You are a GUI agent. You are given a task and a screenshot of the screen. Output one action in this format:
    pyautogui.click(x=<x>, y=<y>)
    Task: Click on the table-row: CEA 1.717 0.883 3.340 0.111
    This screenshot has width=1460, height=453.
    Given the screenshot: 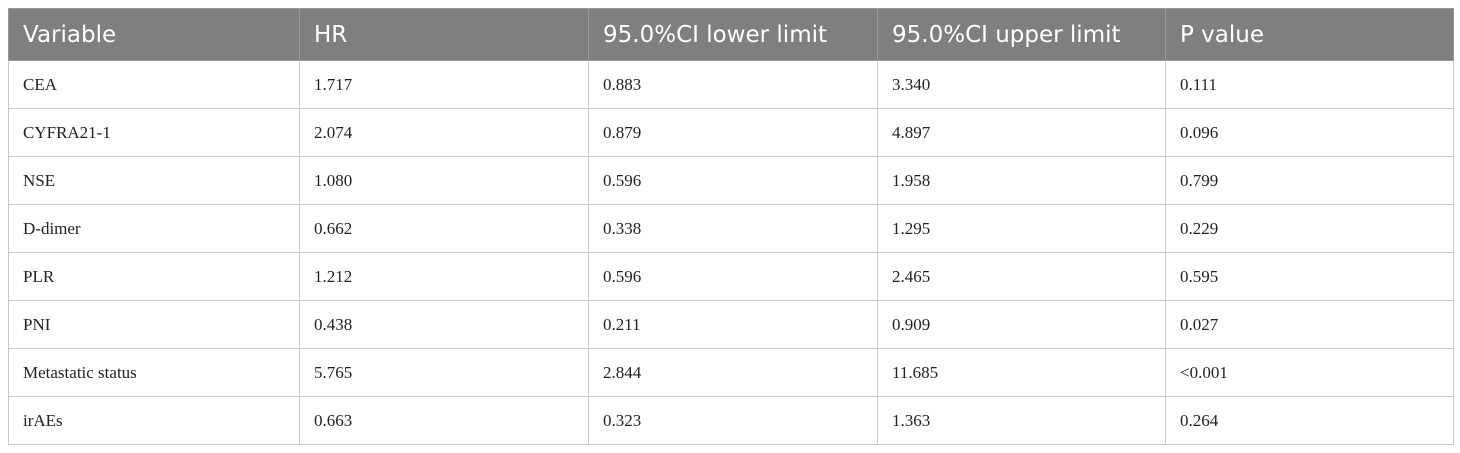 What is the action you would take?
    pyautogui.click(x=731, y=84)
    